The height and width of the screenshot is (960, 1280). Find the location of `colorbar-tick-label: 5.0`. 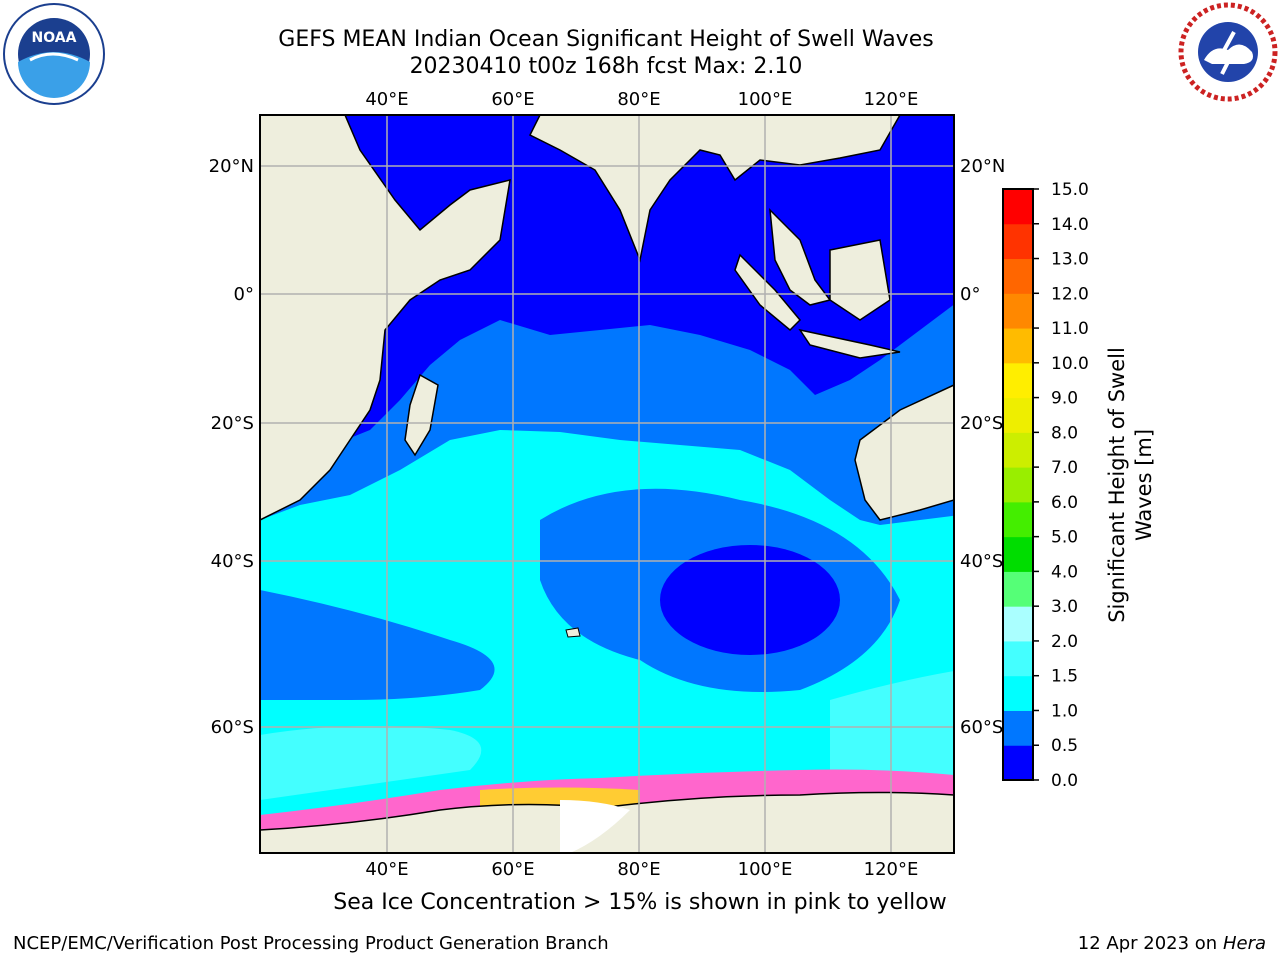

colorbar-tick-label: 5.0 is located at coordinates (1064, 538).